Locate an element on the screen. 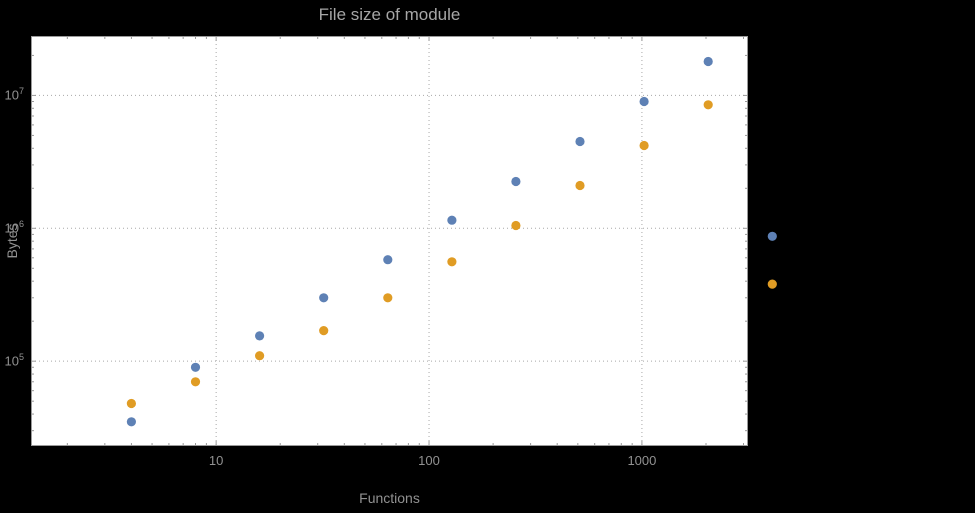 This screenshot has height=513, width=975. x-axis-label: Functions is located at coordinates (389, 498).